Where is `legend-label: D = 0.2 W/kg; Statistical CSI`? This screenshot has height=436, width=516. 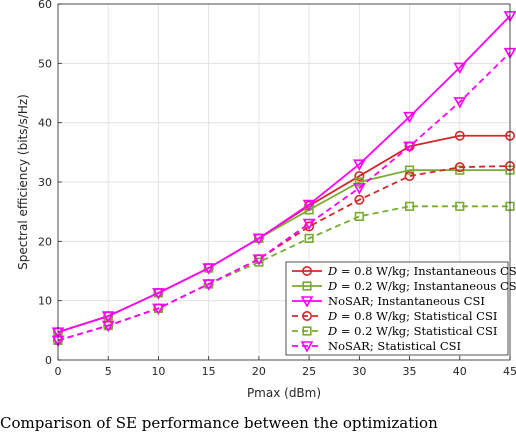
legend-label: D = 0.2 W/kg; Statistical CSI is located at coordinates (412, 331).